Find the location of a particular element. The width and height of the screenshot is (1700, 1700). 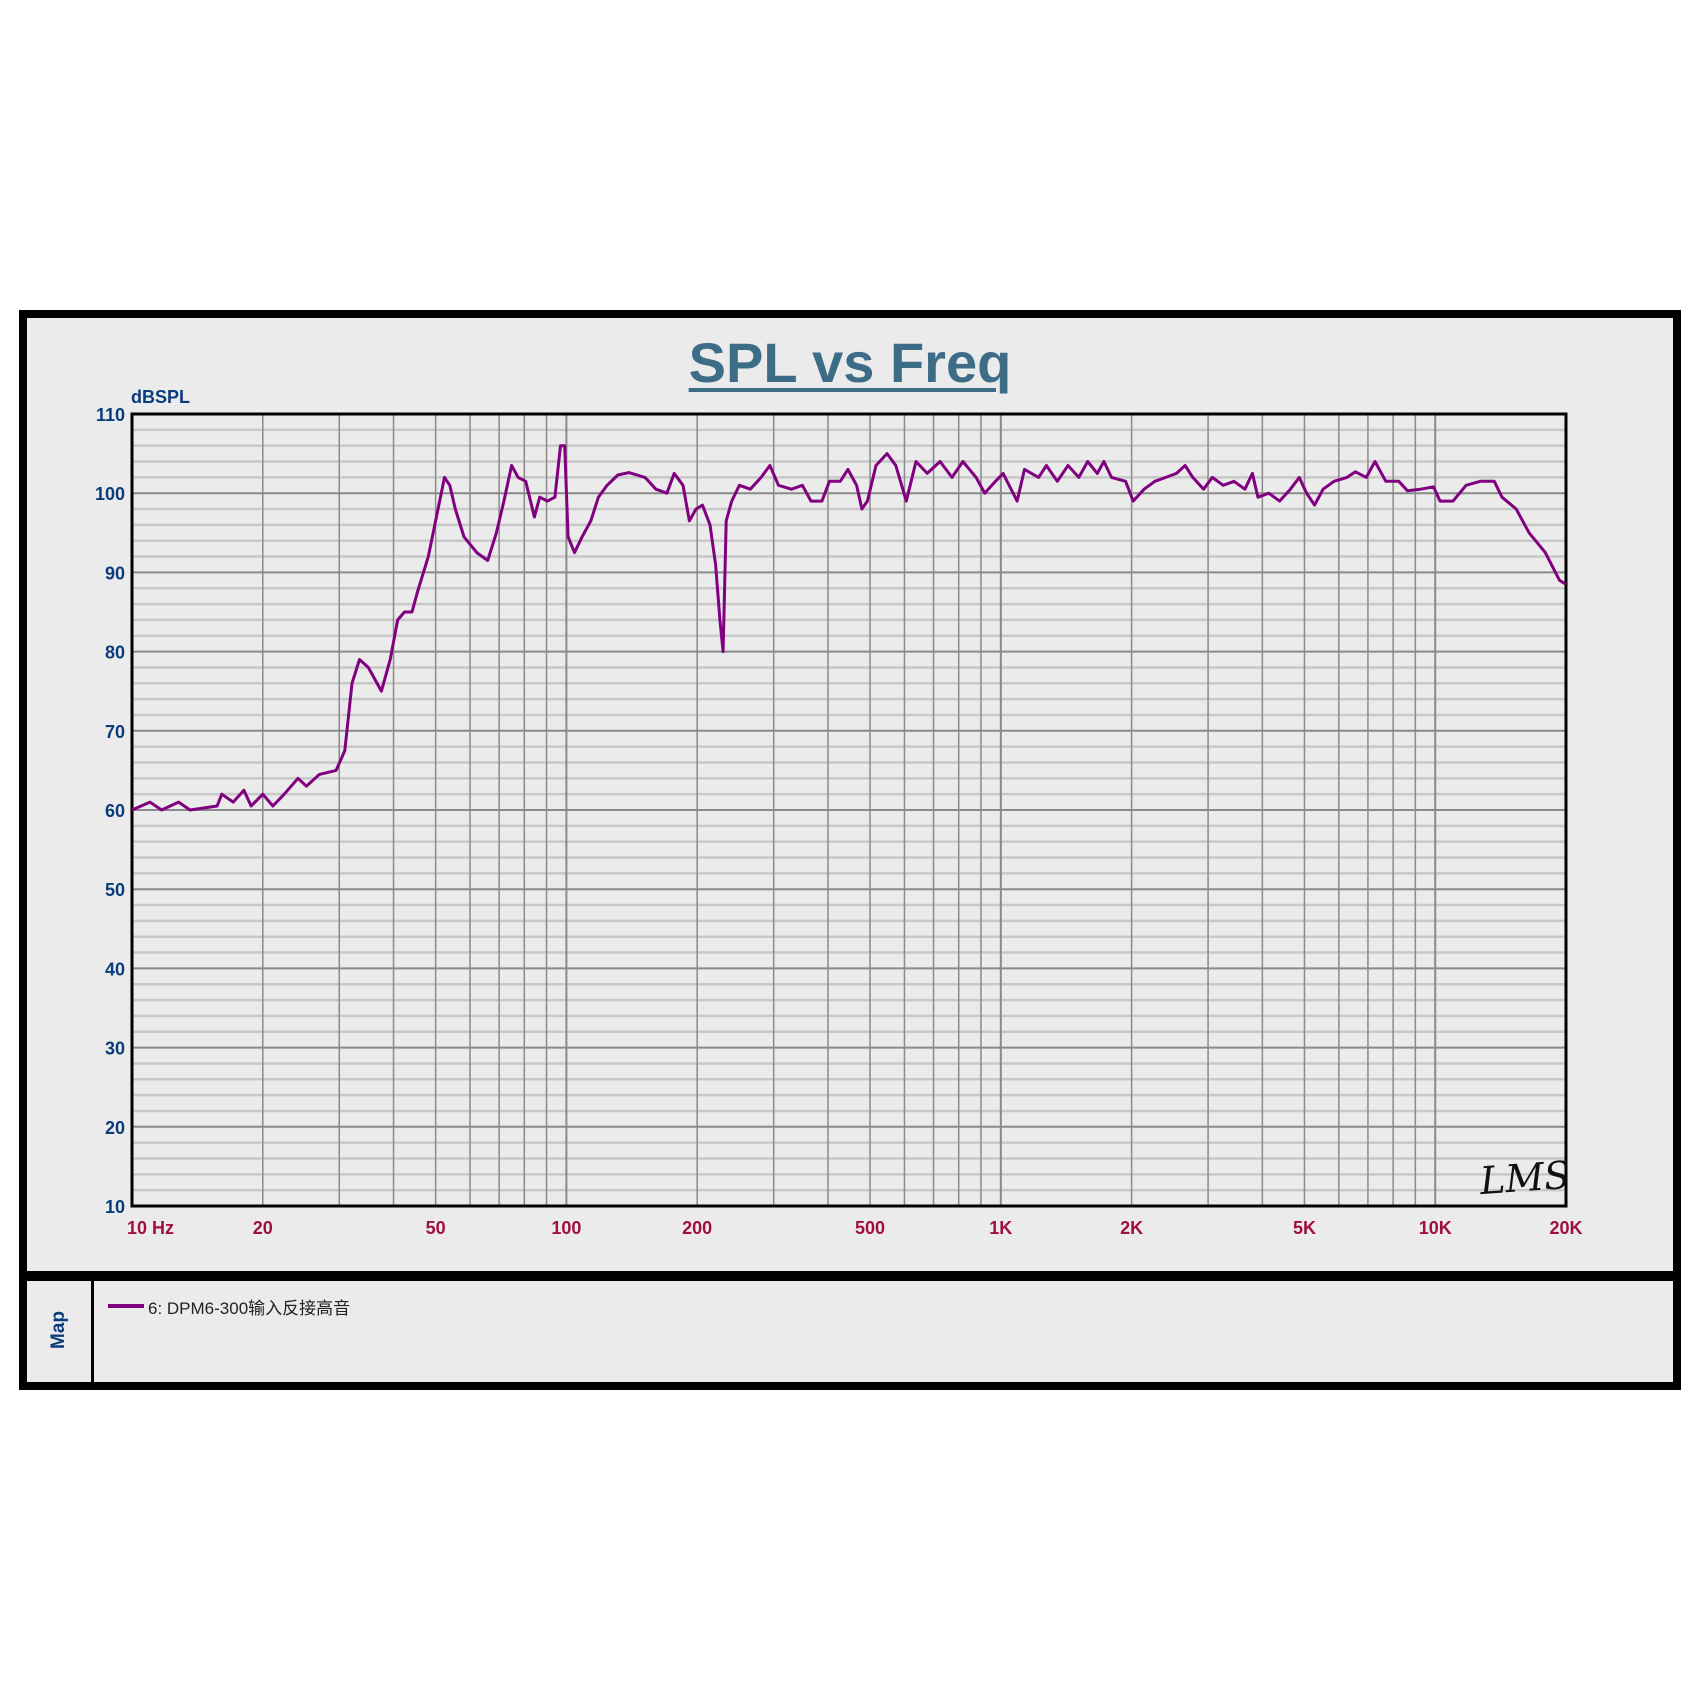

chart-title: SPL vs Freq is located at coordinates (850, 362).